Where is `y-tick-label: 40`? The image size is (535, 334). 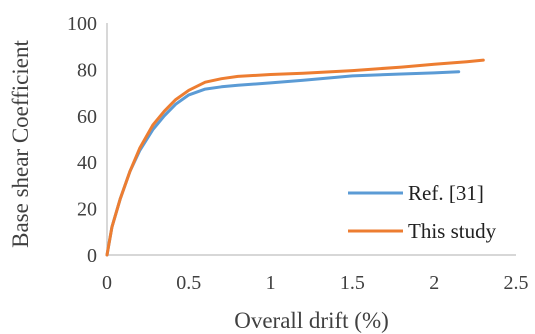 y-tick-label: 40 is located at coordinates (87, 163).